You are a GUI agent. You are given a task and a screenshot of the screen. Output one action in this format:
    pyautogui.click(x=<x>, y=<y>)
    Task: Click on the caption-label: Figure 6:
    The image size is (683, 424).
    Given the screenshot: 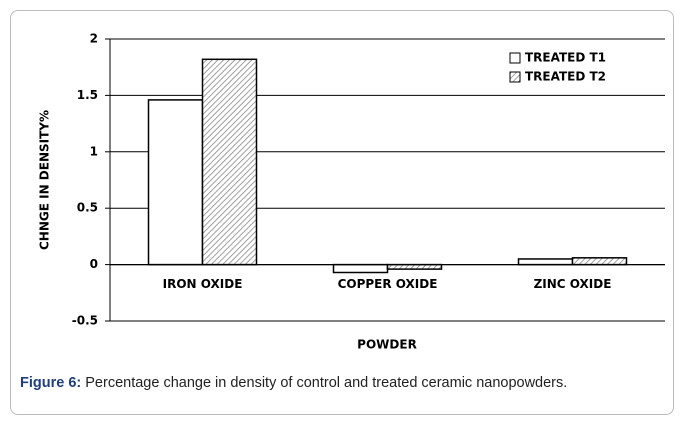 What is the action you would take?
    pyautogui.click(x=51, y=383)
    